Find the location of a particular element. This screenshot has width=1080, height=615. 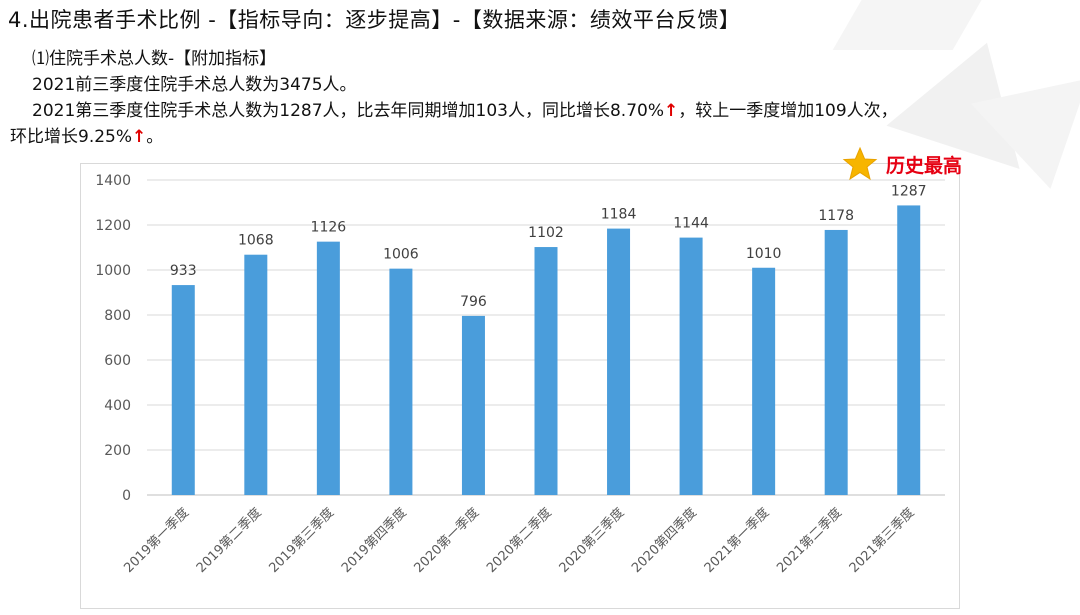

y-tick-label: 400 is located at coordinates (117, 406).